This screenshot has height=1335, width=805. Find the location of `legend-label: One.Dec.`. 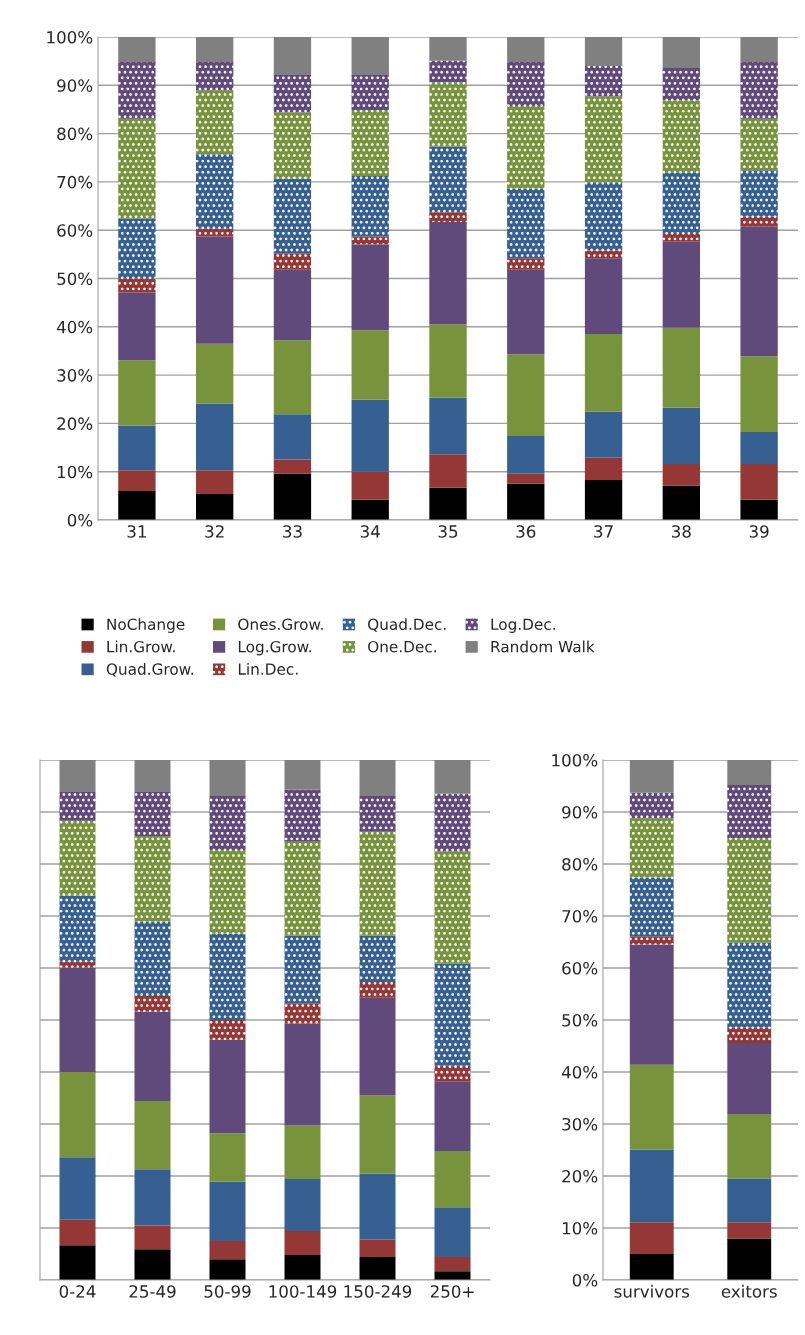

legend-label: One.Dec. is located at coordinates (402, 646).